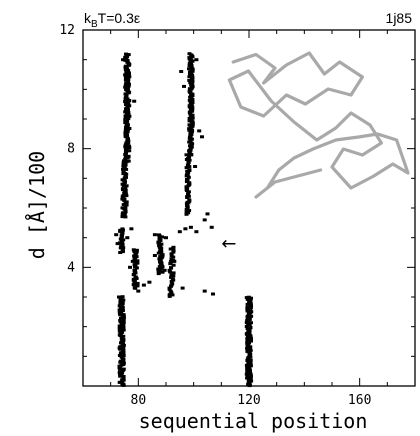  Describe the element at coordinates (71, 149) in the screenshot. I see `y-tick-label: 8` at that location.